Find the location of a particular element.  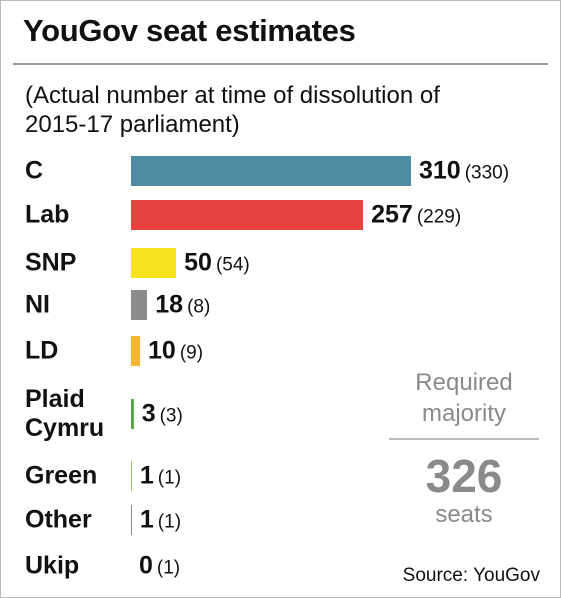

category-label: C is located at coordinates (34, 170).